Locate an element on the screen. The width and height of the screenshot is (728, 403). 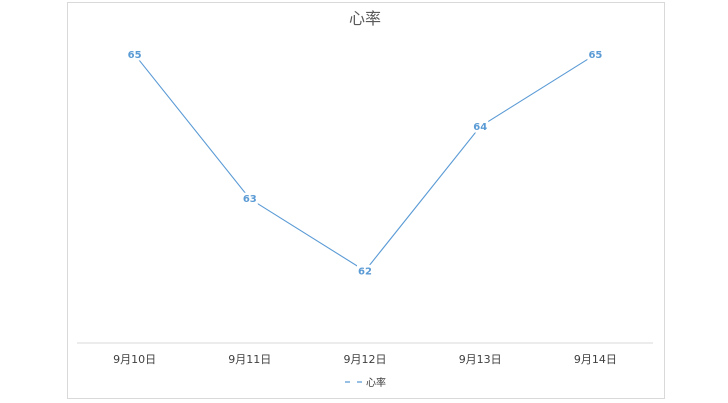
data-label: 64 is located at coordinates (480, 127).